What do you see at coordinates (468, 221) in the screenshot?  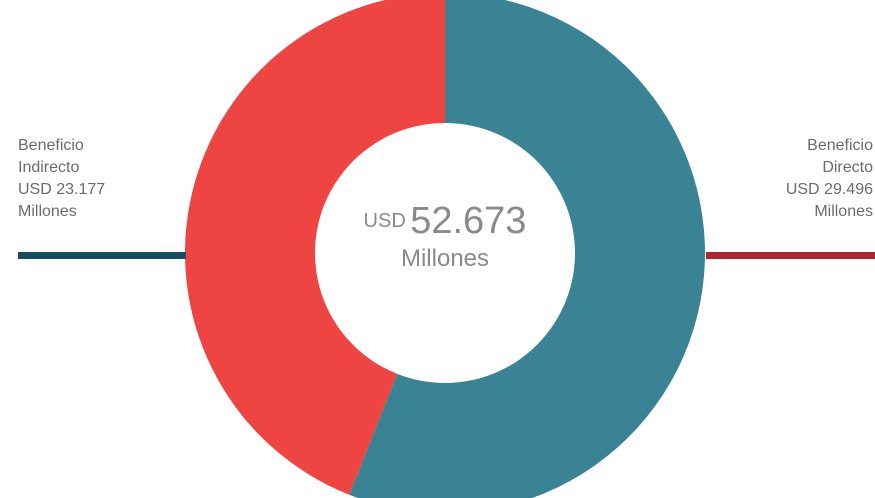 I see `center-value: 52.673` at bounding box center [468, 221].